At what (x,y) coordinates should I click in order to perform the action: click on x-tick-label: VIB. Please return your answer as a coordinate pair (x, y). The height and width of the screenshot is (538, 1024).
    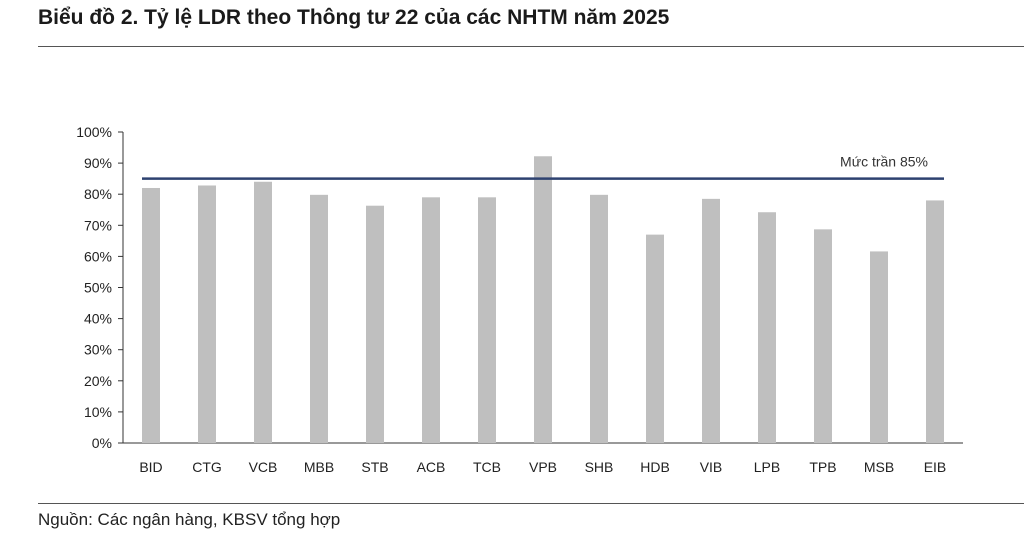
    Looking at the image, I should click on (711, 467).